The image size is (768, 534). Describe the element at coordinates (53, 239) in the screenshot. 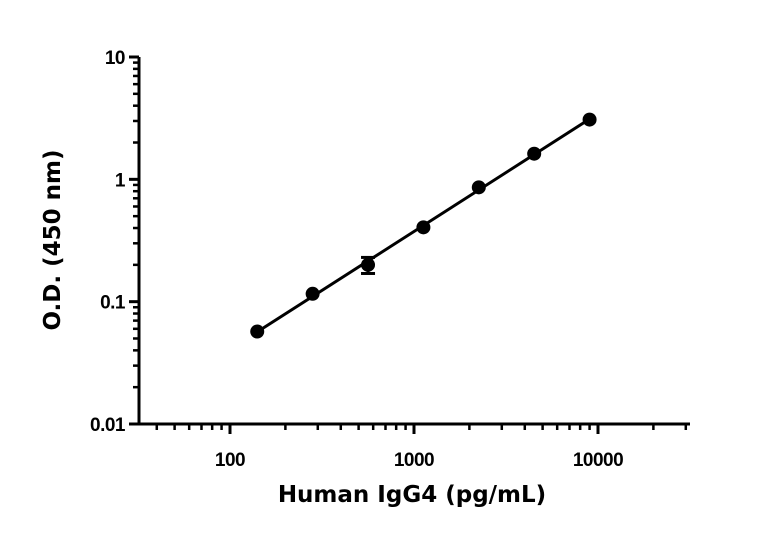

I see `y-axis-title: O.D. (450 nm)` at that location.